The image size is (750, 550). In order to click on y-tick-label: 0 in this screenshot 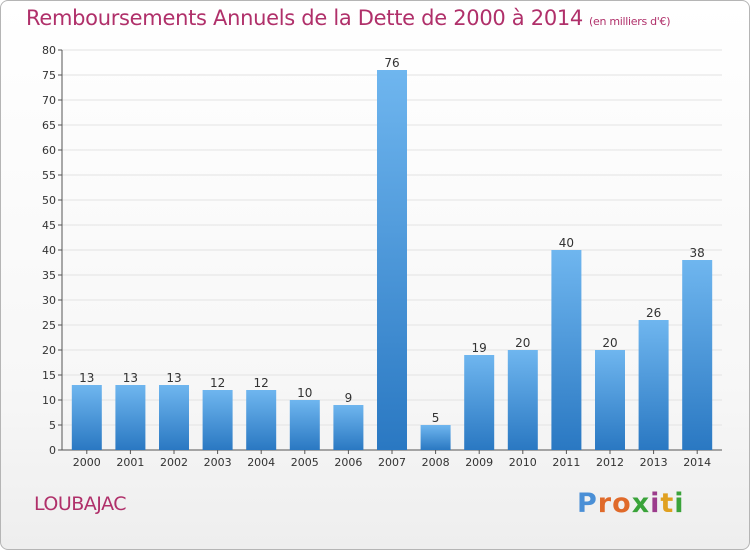, I will do `click(52, 450)`.